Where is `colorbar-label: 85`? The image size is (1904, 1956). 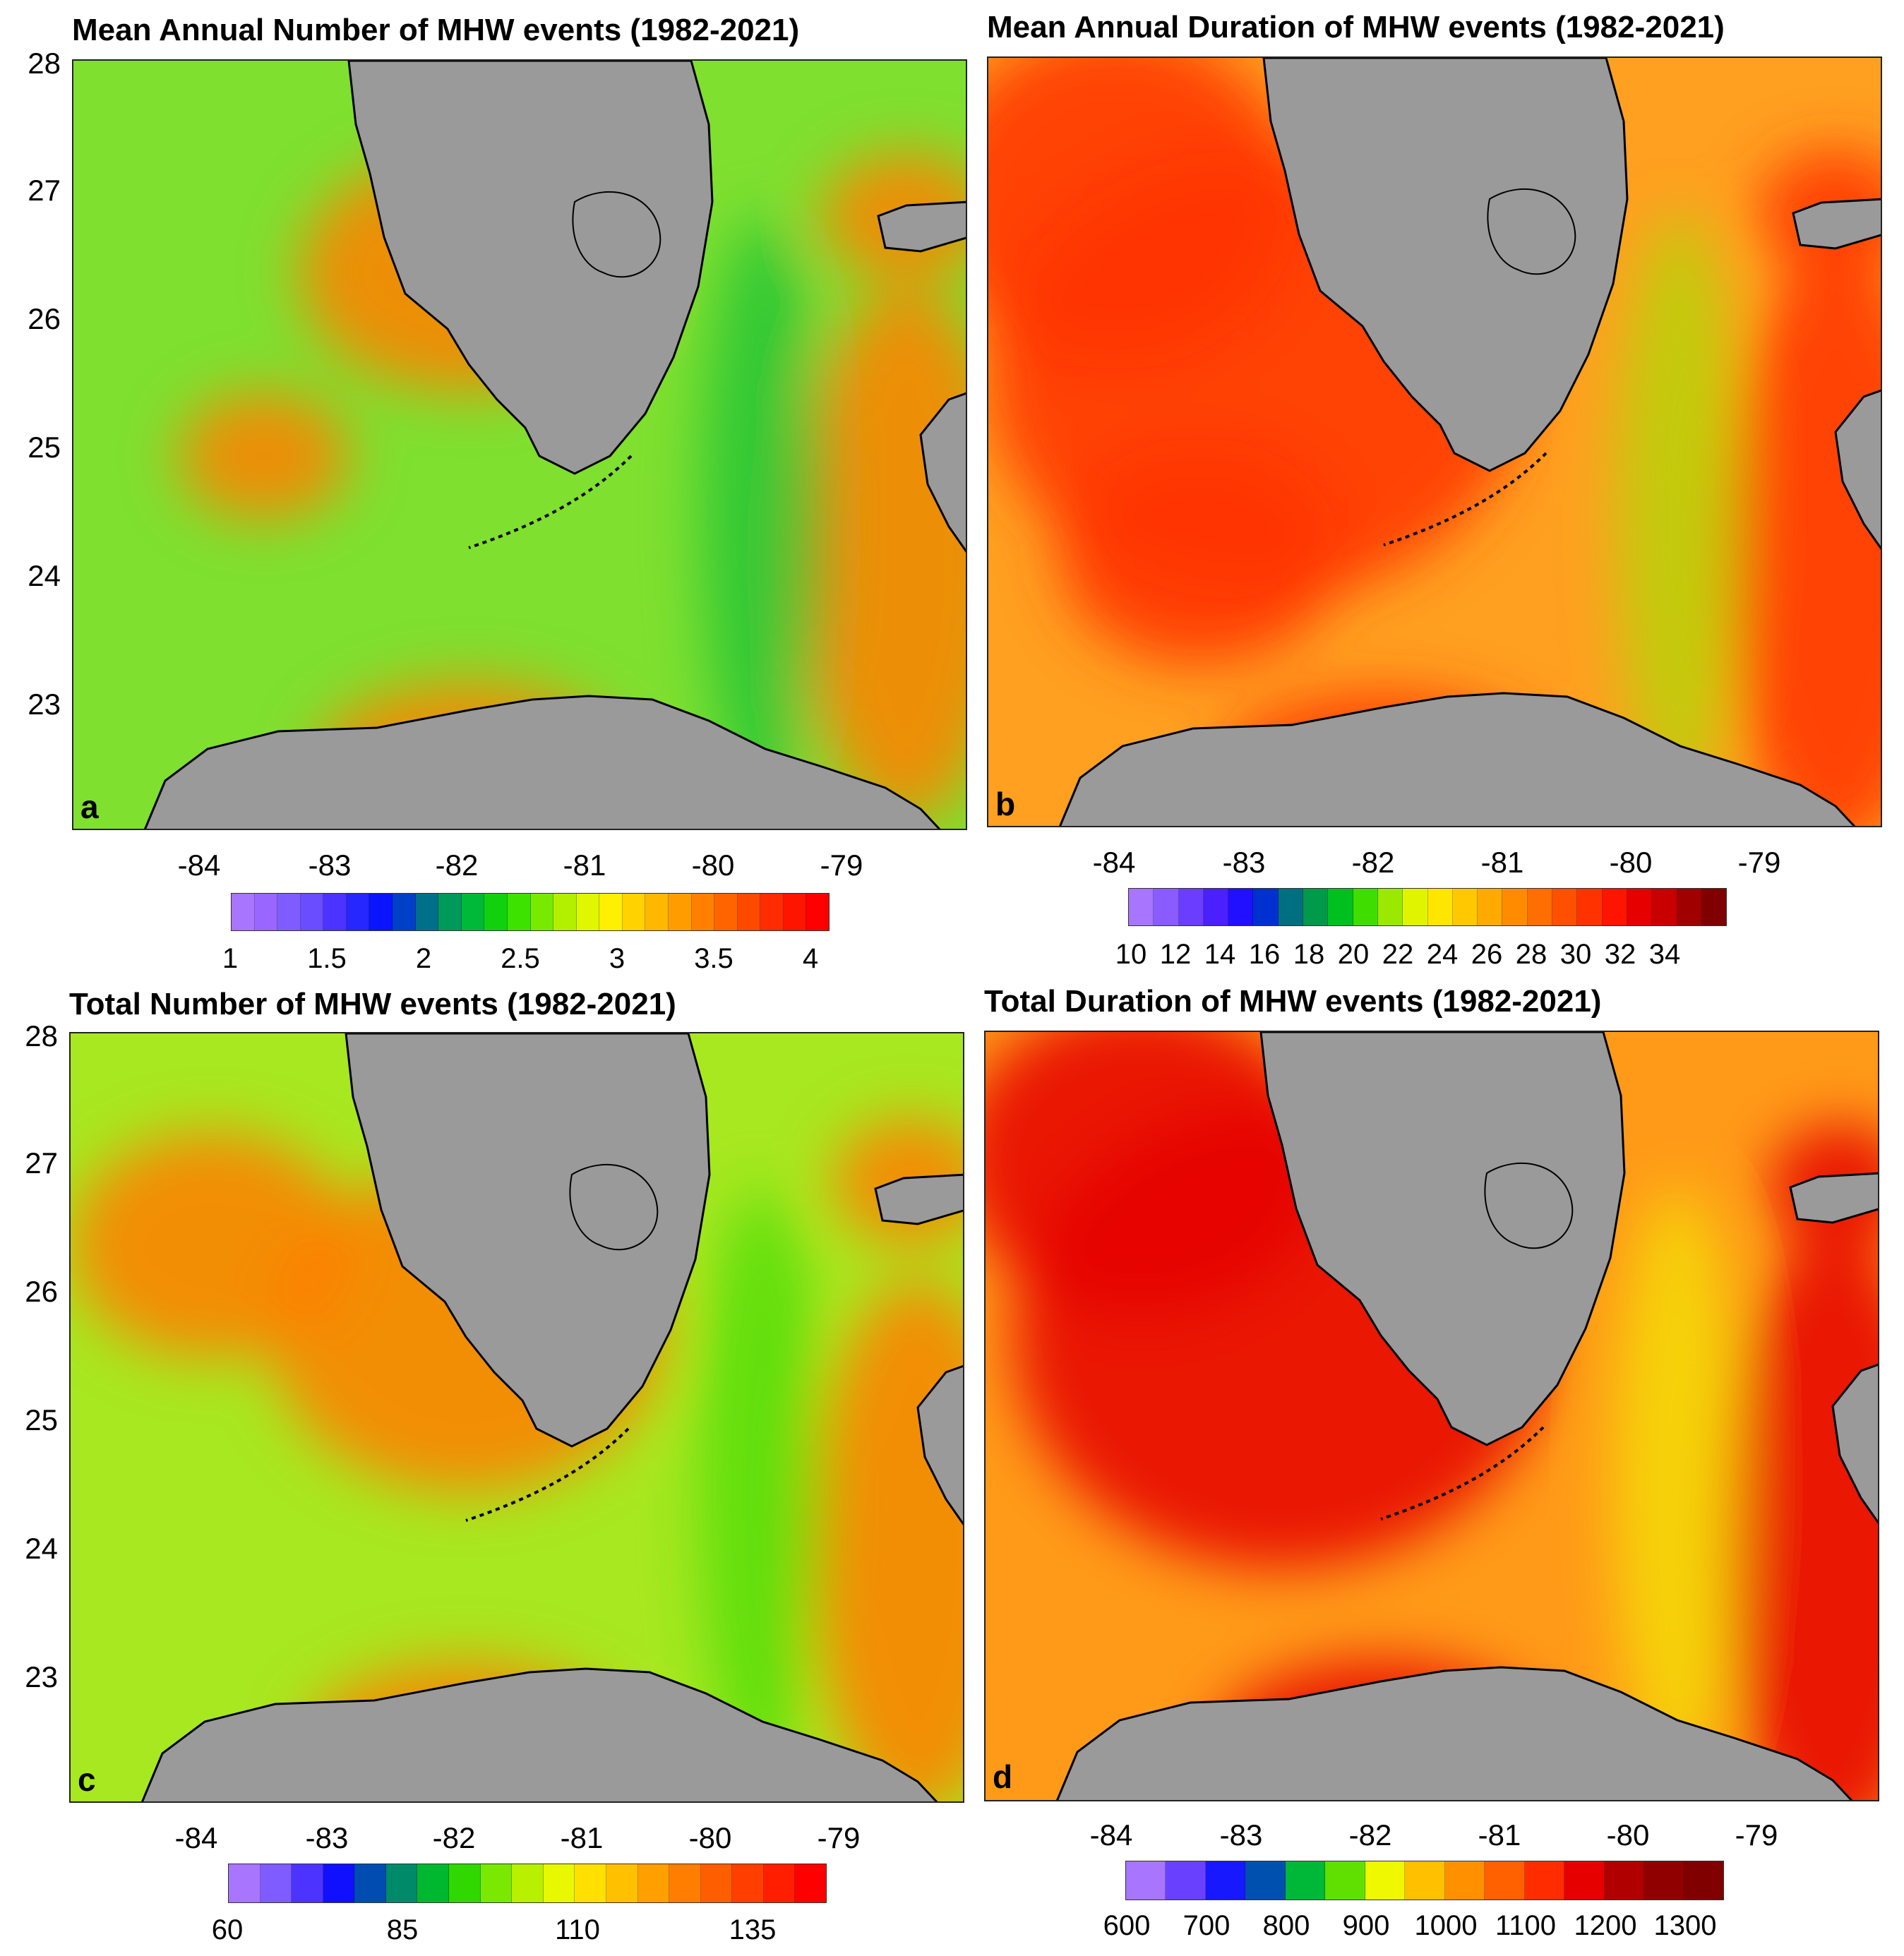 colorbar-label: 85 is located at coordinates (402, 1930).